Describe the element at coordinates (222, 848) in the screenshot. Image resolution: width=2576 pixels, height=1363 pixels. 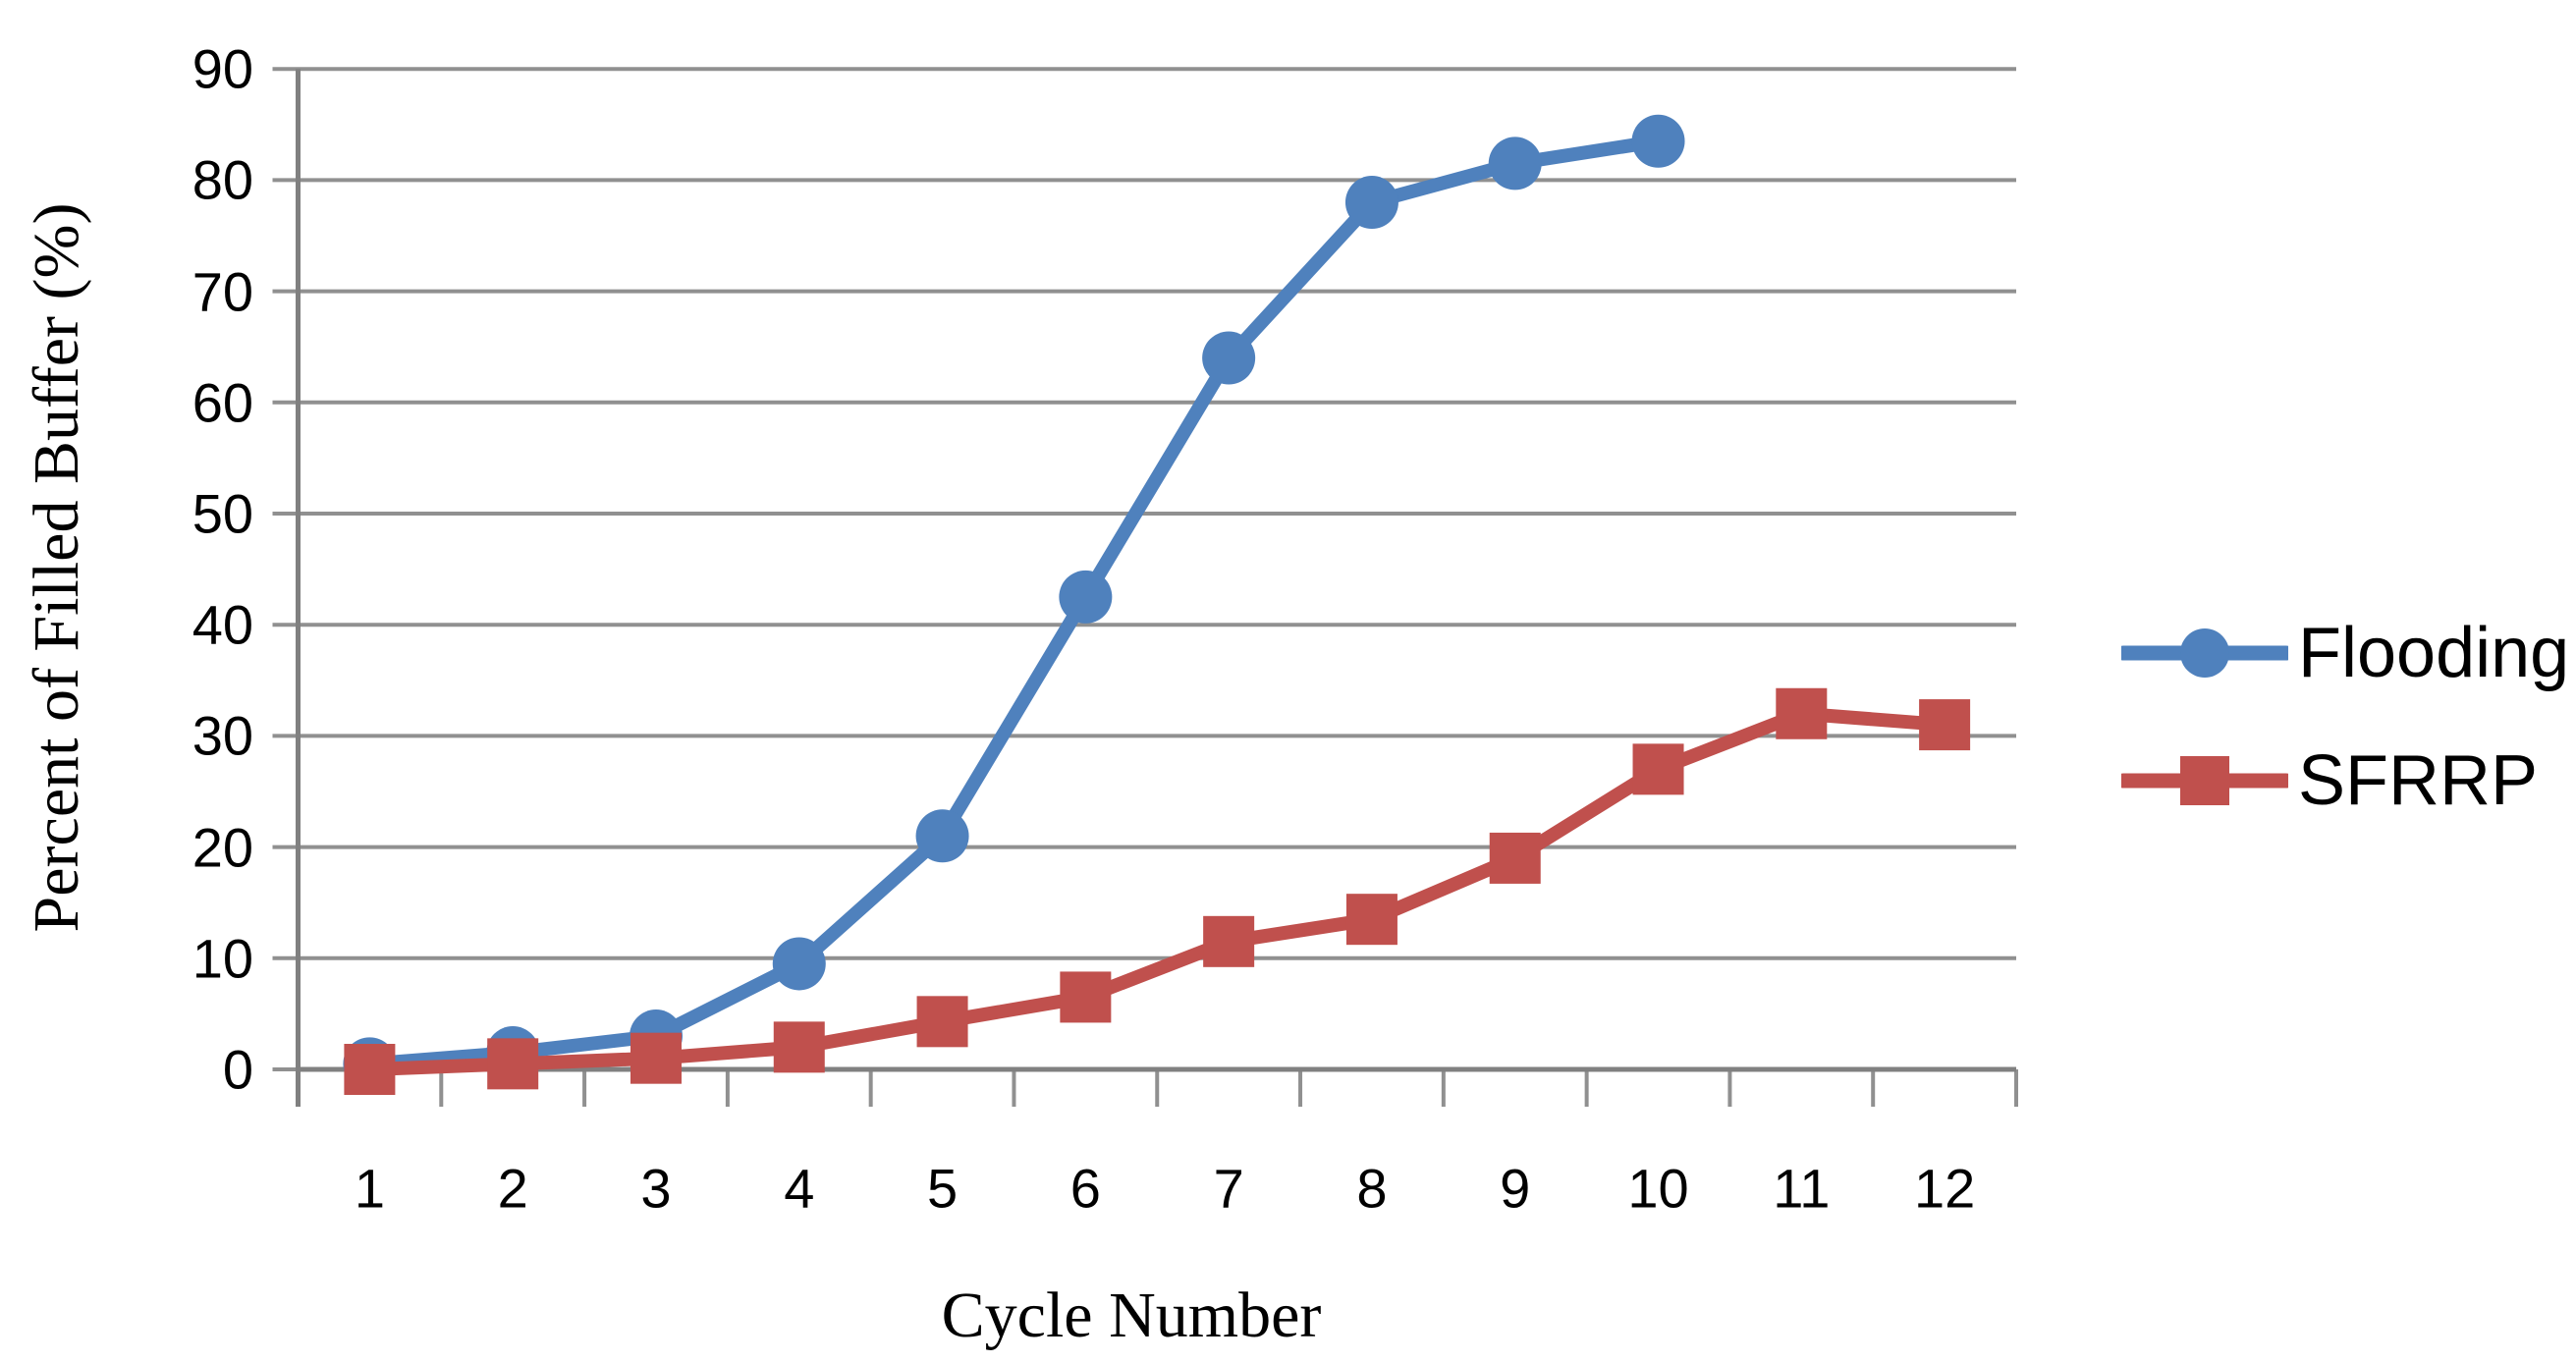
I see `y-tick-label-20: 20` at that location.